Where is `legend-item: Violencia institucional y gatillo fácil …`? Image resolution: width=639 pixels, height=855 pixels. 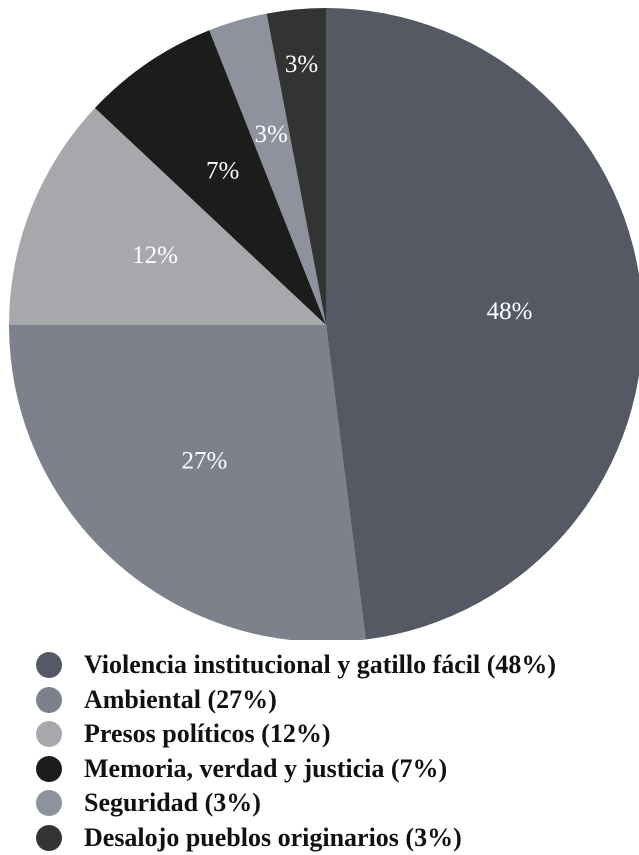
legend-item: Violencia institucional y gatillo fácil … is located at coordinates (336, 665).